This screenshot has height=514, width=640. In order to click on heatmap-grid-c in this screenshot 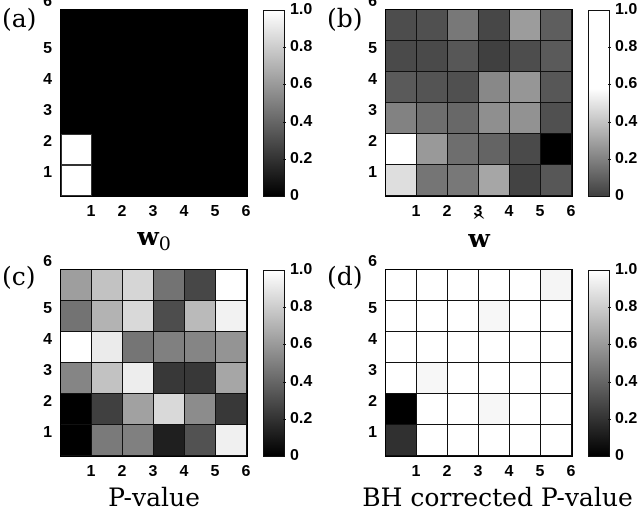, I will do `click(154, 363)`.